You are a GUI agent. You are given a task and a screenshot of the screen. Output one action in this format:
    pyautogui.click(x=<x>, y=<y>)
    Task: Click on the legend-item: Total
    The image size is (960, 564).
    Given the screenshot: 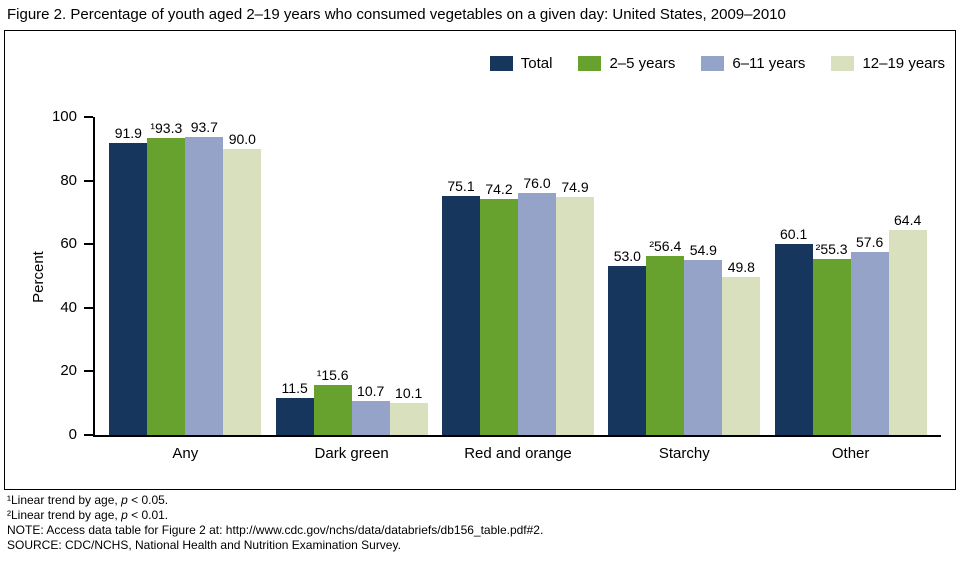 What is the action you would take?
    pyautogui.click(x=521, y=63)
    